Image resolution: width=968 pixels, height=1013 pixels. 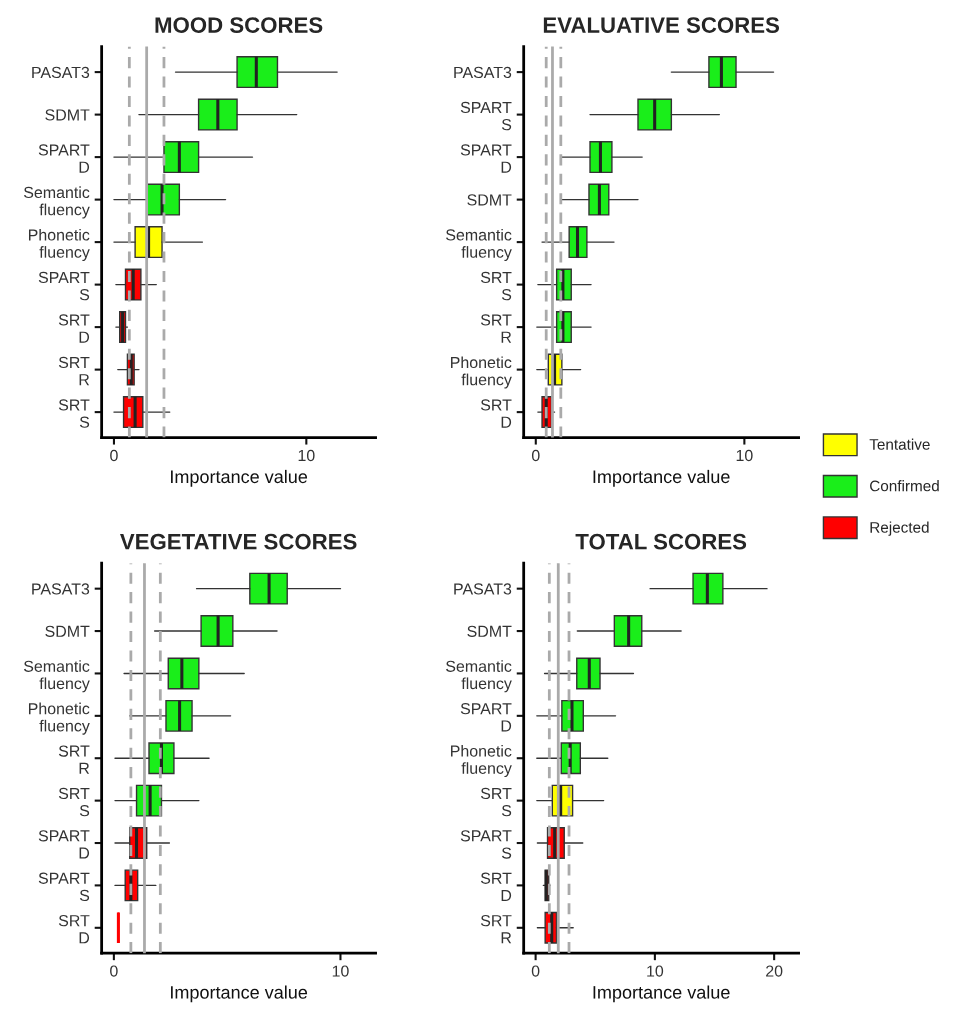 What do you see at coordinates (661, 541) in the screenshot?
I see `chart-title: TOTAL SCORES` at bounding box center [661, 541].